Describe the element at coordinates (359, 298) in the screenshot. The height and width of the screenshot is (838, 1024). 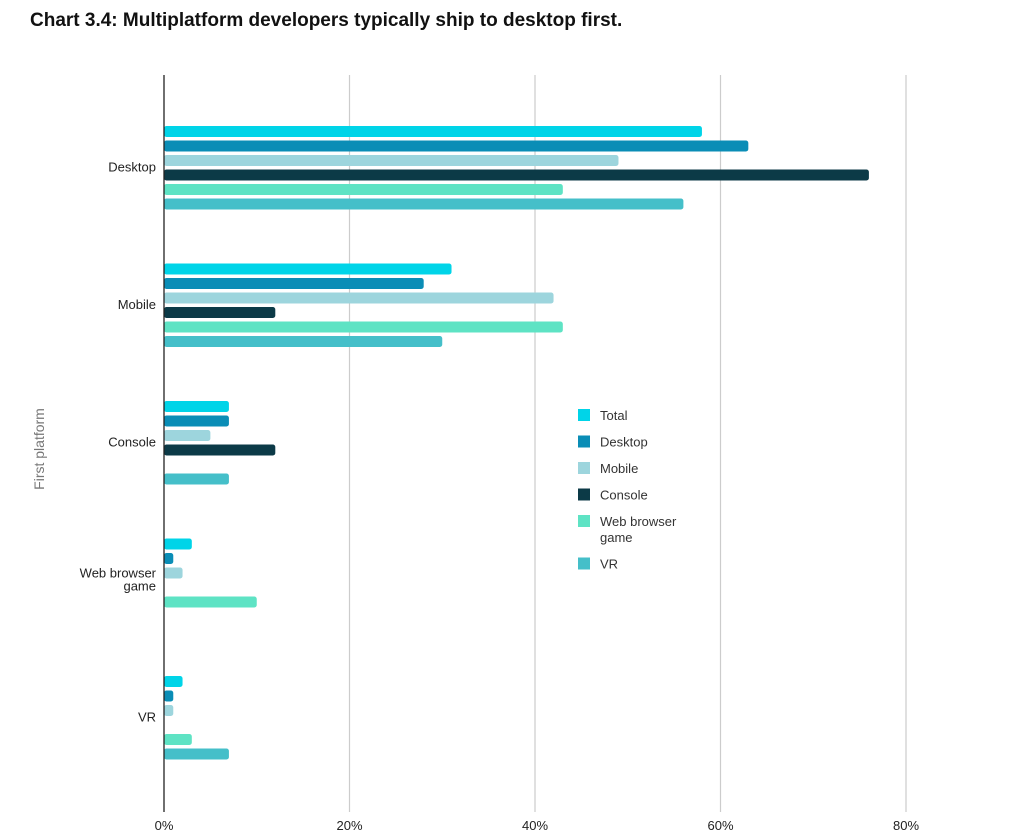
I see `bar-mobile-mobile` at that location.